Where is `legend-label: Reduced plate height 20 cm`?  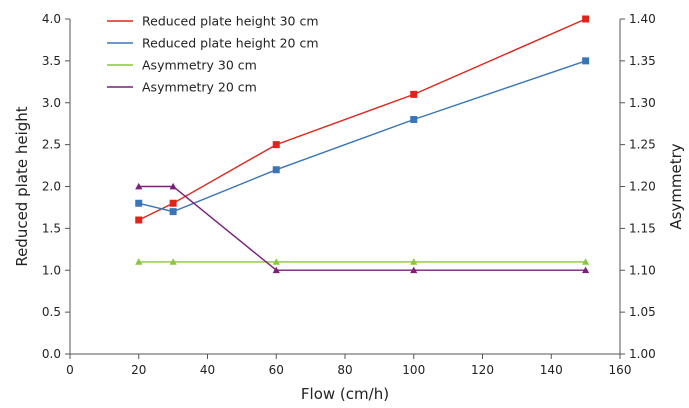
legend-label: Reduced plate height 20 cm is located at coordinates (230, 43).